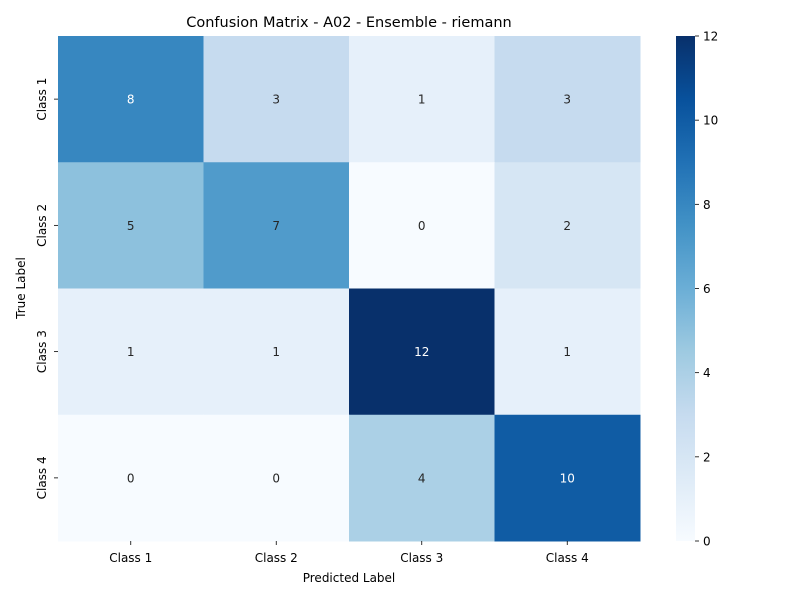 This screenshot has height=600, width=800. I want to click on y-tick-label: Class 3, so click(42, 351).